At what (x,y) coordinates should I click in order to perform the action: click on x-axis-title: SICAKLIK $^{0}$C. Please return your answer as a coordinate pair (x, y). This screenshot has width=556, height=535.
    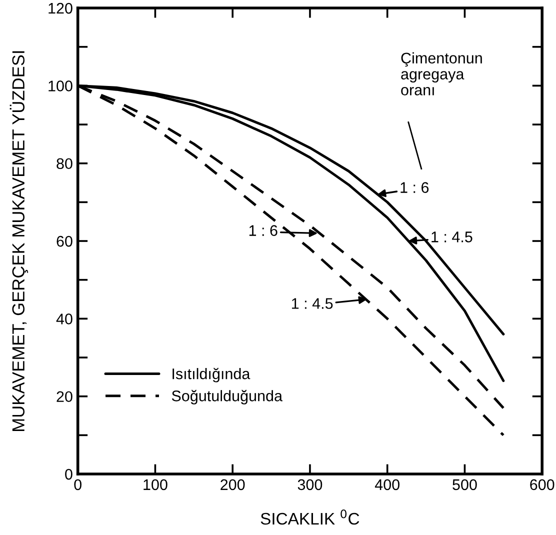
    Looking at the image, I should click on (310, 517).